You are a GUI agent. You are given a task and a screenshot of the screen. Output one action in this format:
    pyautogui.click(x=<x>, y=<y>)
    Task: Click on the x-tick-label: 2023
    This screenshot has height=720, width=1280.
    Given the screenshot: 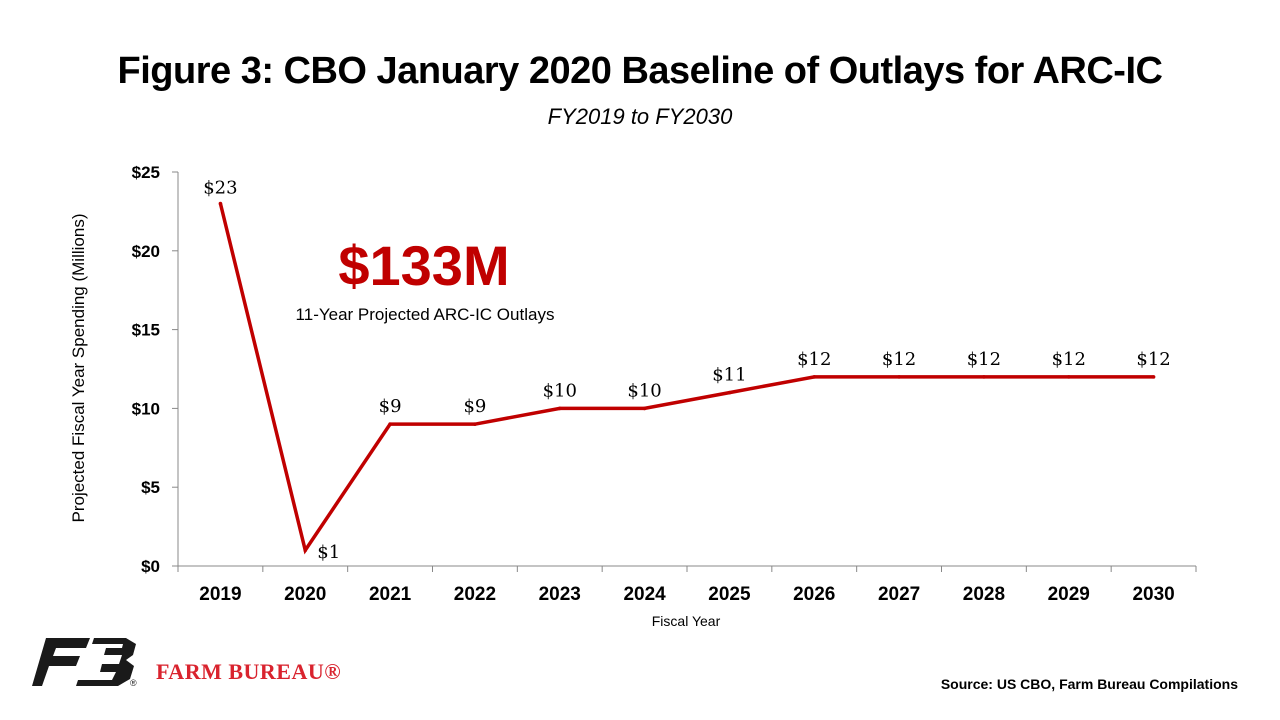 What is the action you would take?
    pyautogui.click(x=560, y=594)
    